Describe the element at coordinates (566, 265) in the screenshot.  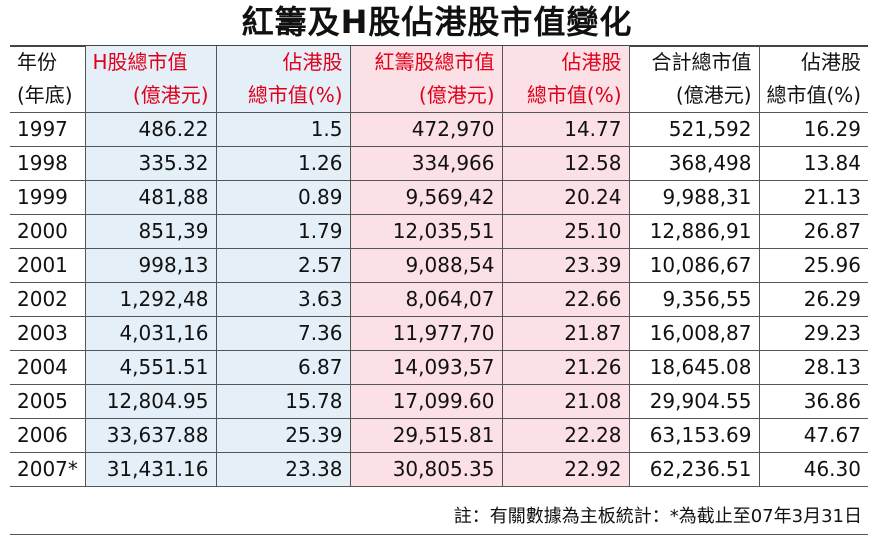
I see `cell-red-chip-pct: 23.39` at that location.